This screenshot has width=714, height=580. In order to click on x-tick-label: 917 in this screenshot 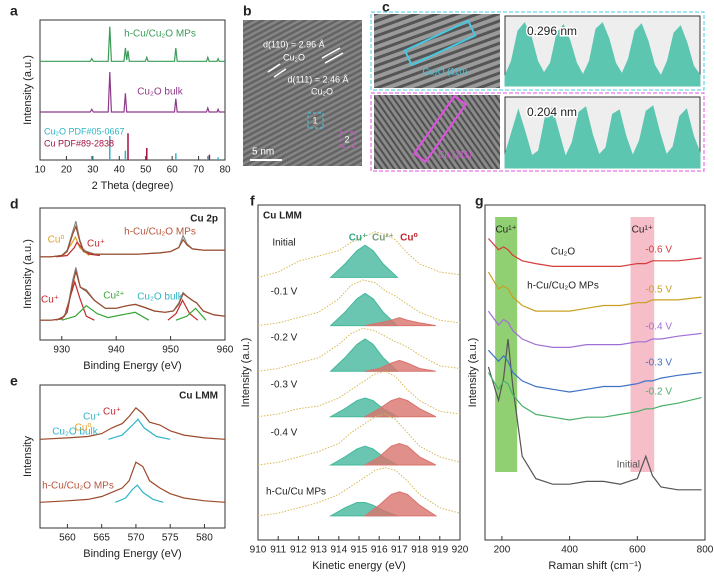, I will do `click(399, 550)`.